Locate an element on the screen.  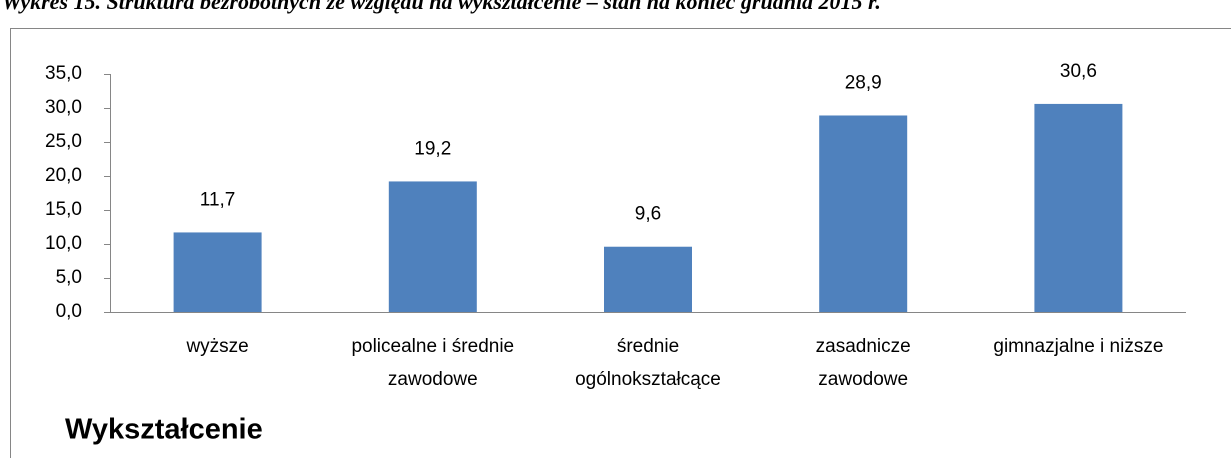
x-tick-label: policealne i średnie is located at coordinates (432, 346).